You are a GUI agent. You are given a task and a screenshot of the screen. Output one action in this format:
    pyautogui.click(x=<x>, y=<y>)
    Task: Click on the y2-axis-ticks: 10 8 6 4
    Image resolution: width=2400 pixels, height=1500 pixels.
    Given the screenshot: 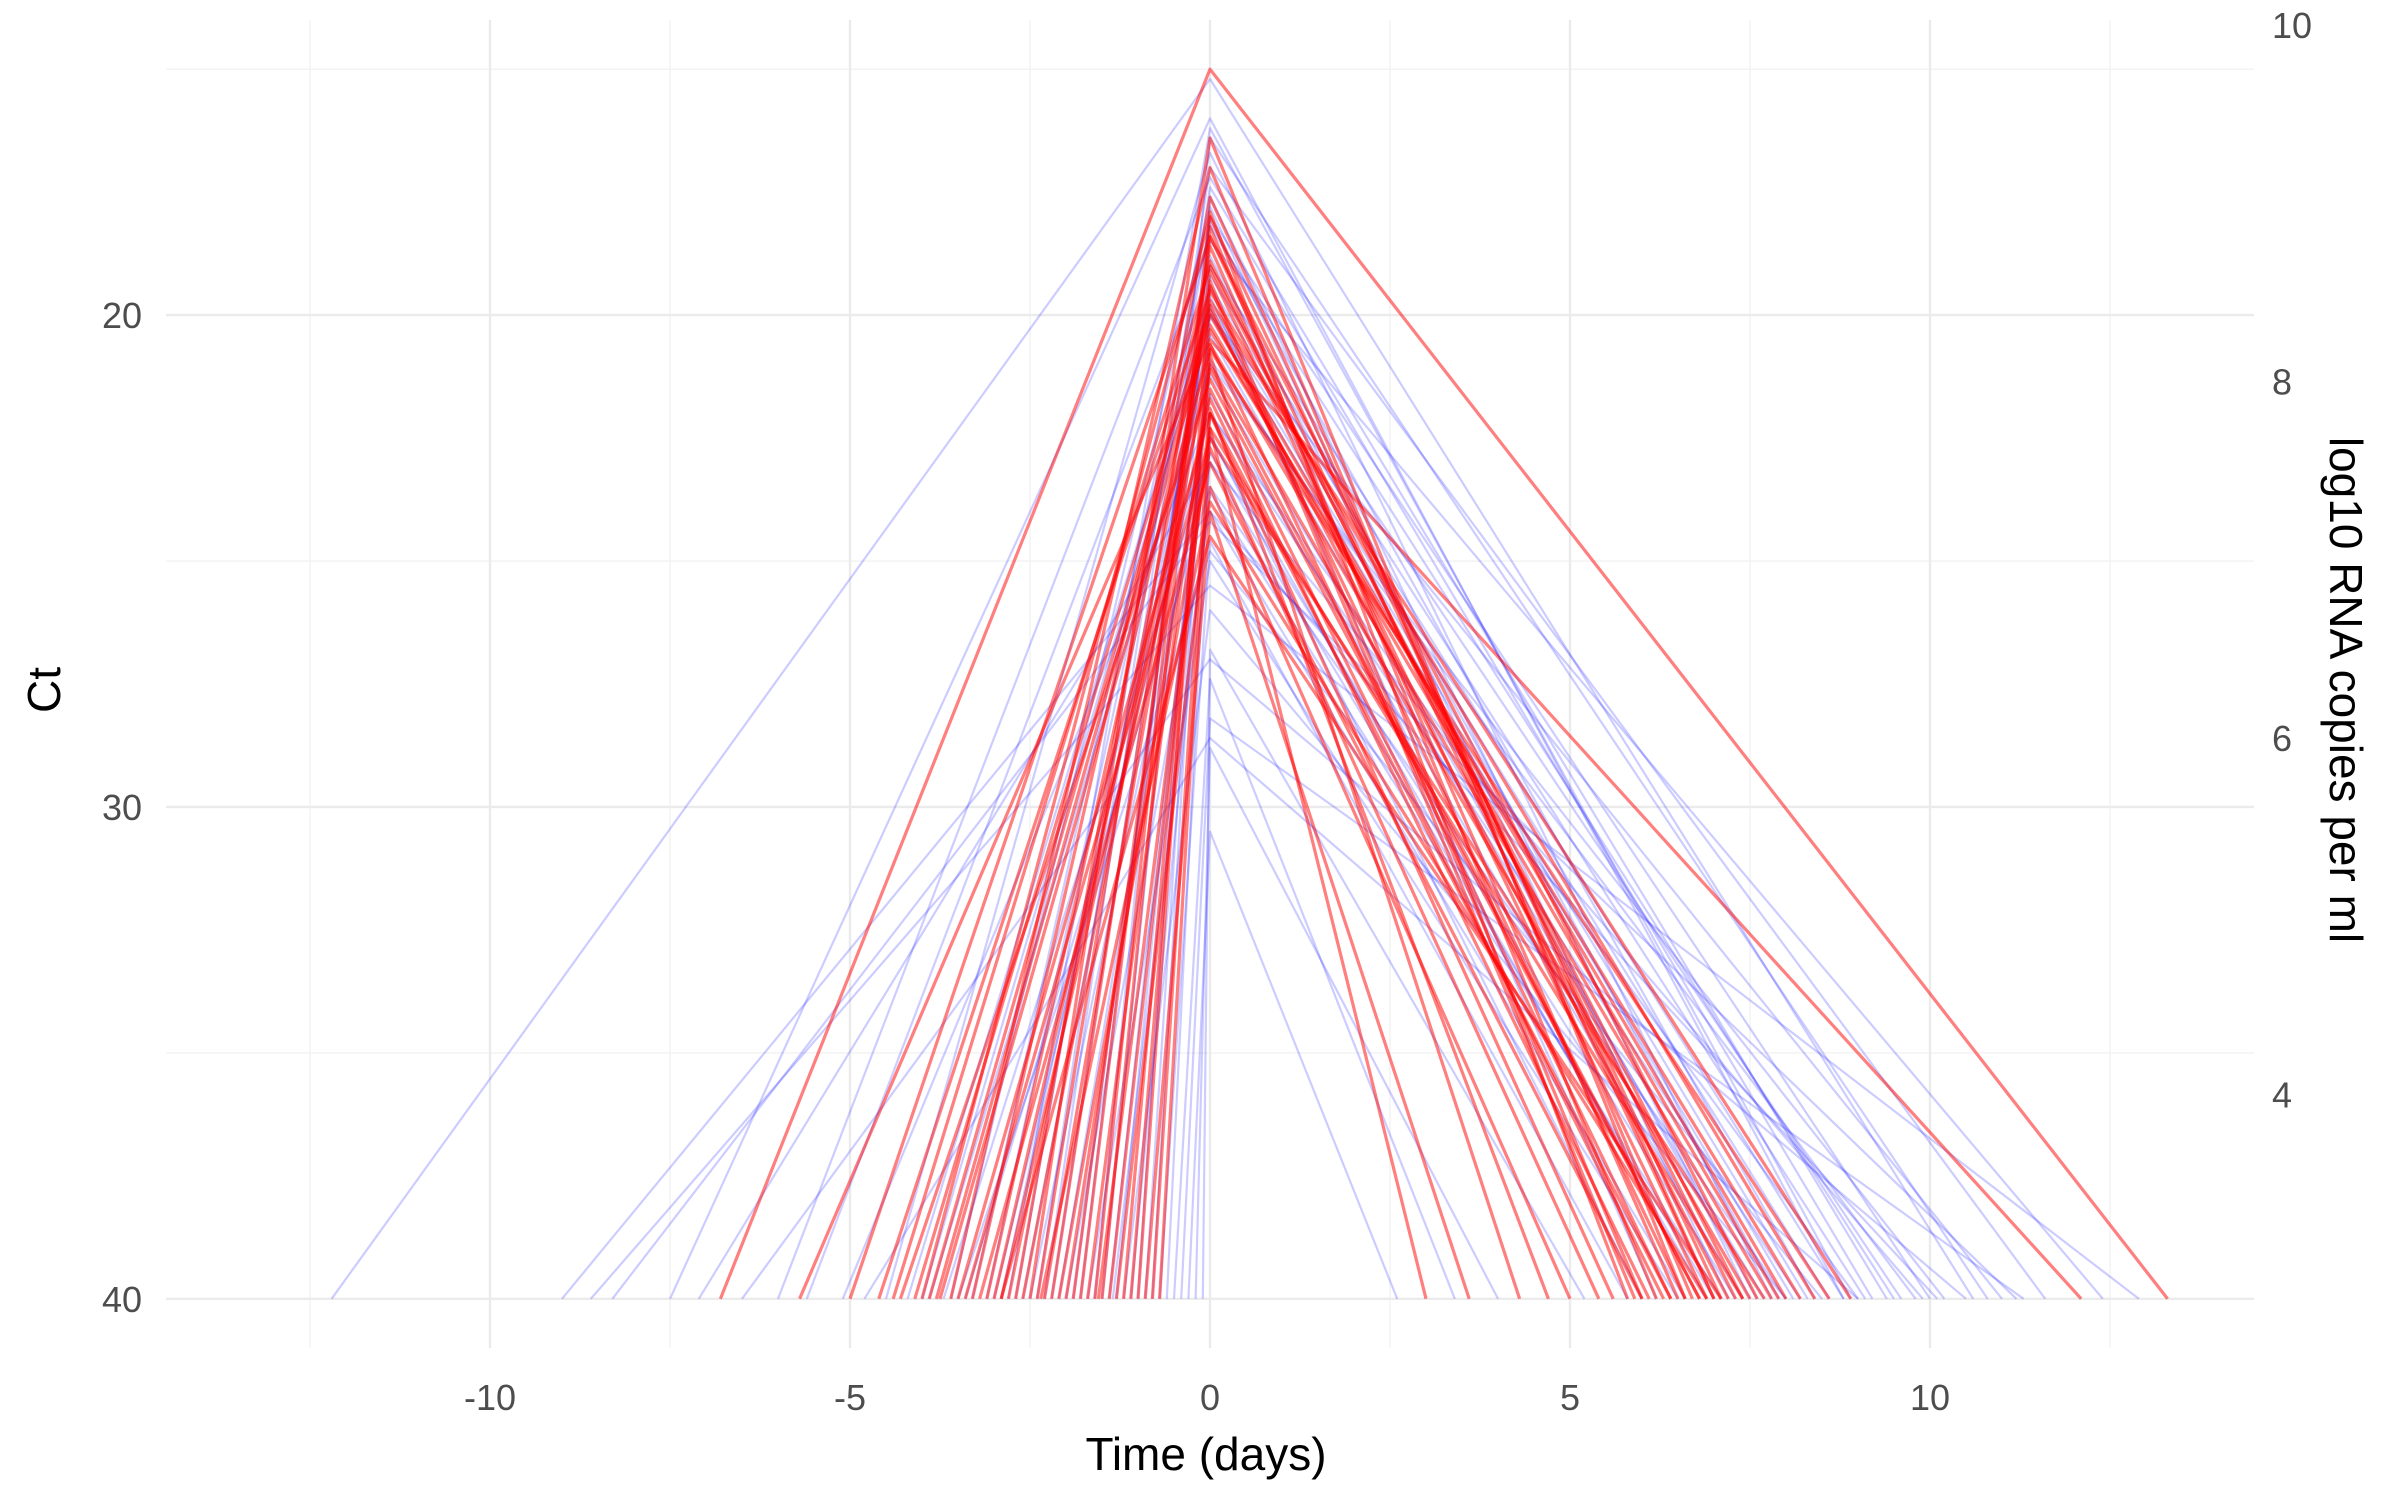 What is the action you would take?
    pyautogui.click(x=2292, y=560)
    